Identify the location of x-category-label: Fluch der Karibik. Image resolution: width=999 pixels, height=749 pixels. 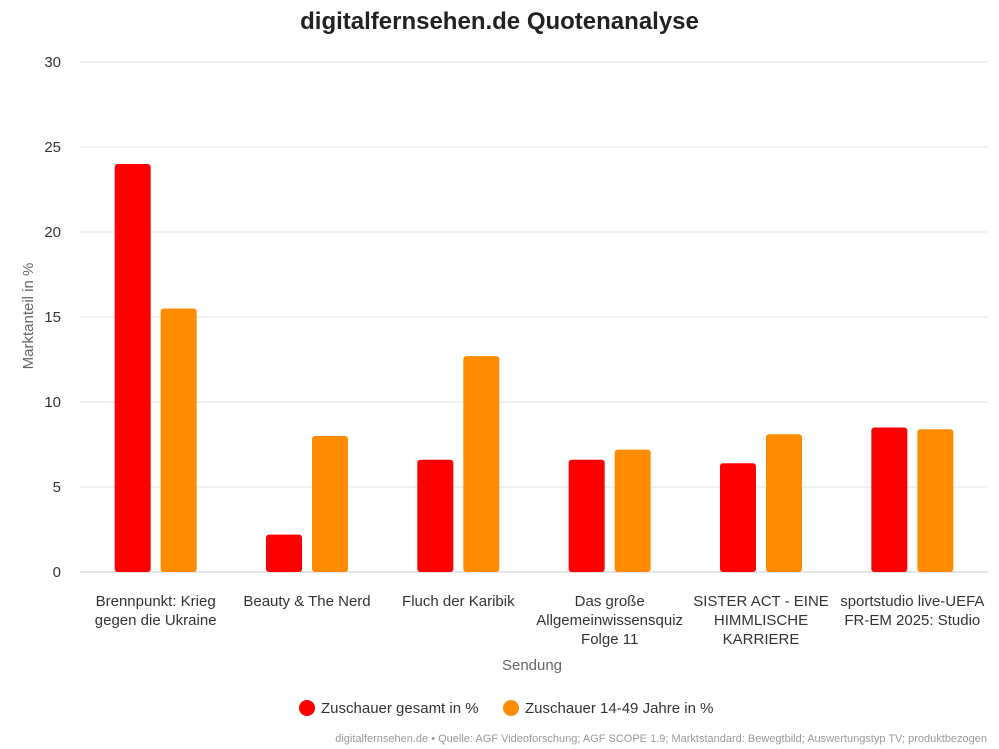
(458, 601).